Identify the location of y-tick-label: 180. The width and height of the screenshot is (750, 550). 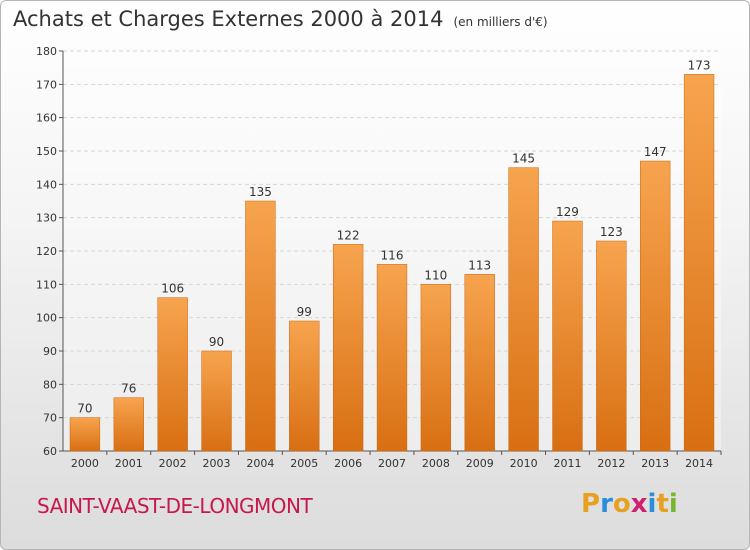
(46, 51).